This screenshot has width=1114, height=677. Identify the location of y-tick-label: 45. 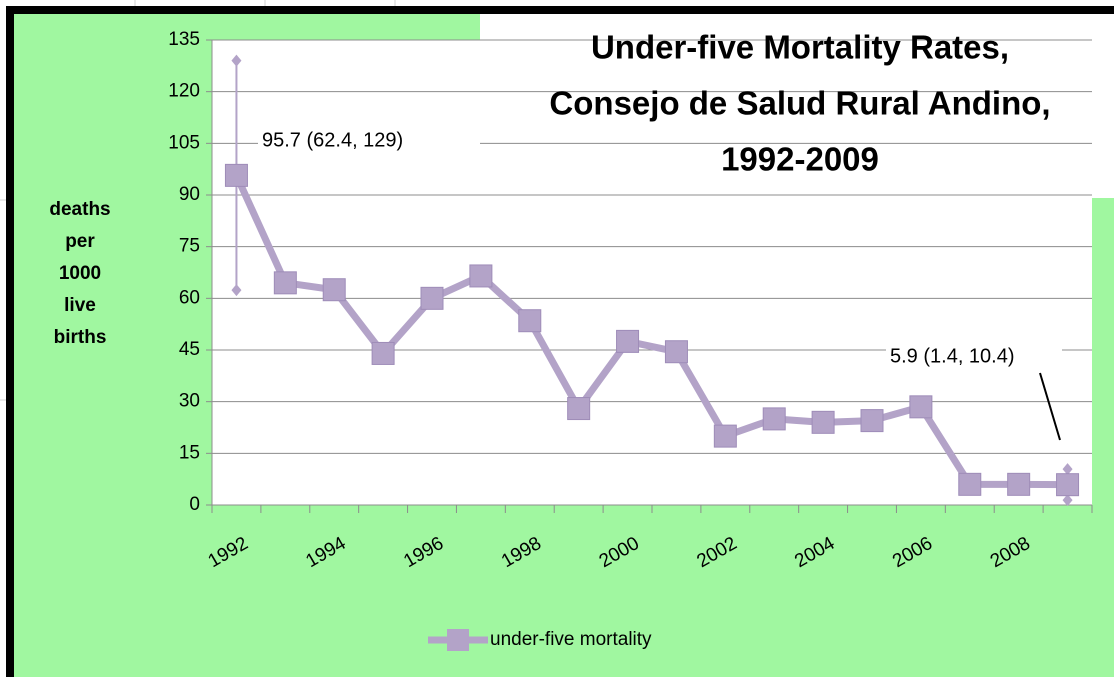
(189, 349).